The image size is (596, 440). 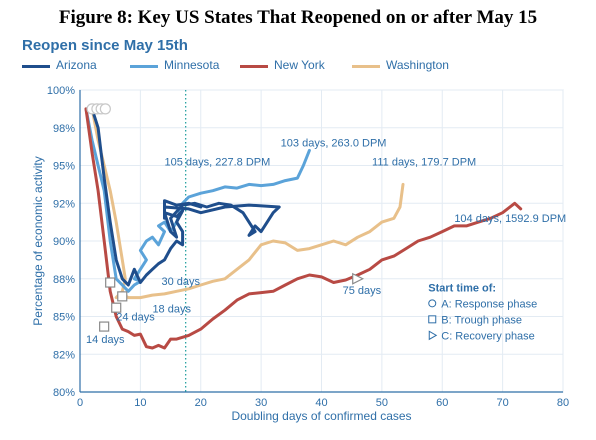 I want to click on x-tick-label: 0, so click(x=80, y=403).